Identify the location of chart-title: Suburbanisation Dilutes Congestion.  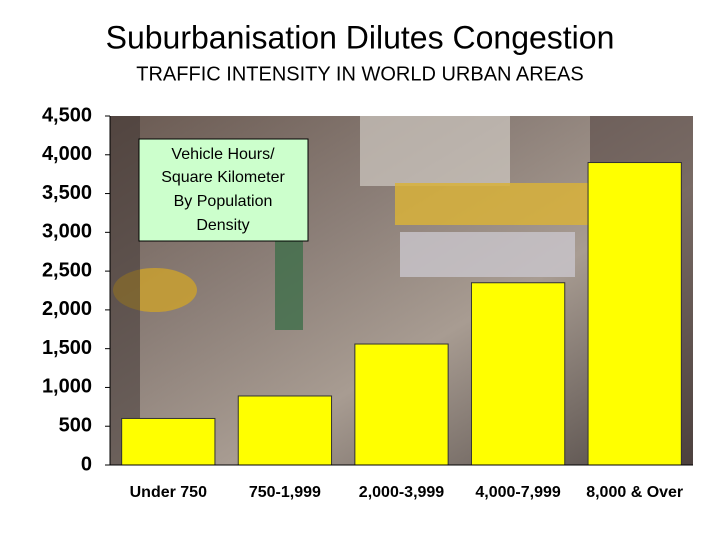
(360, 37).